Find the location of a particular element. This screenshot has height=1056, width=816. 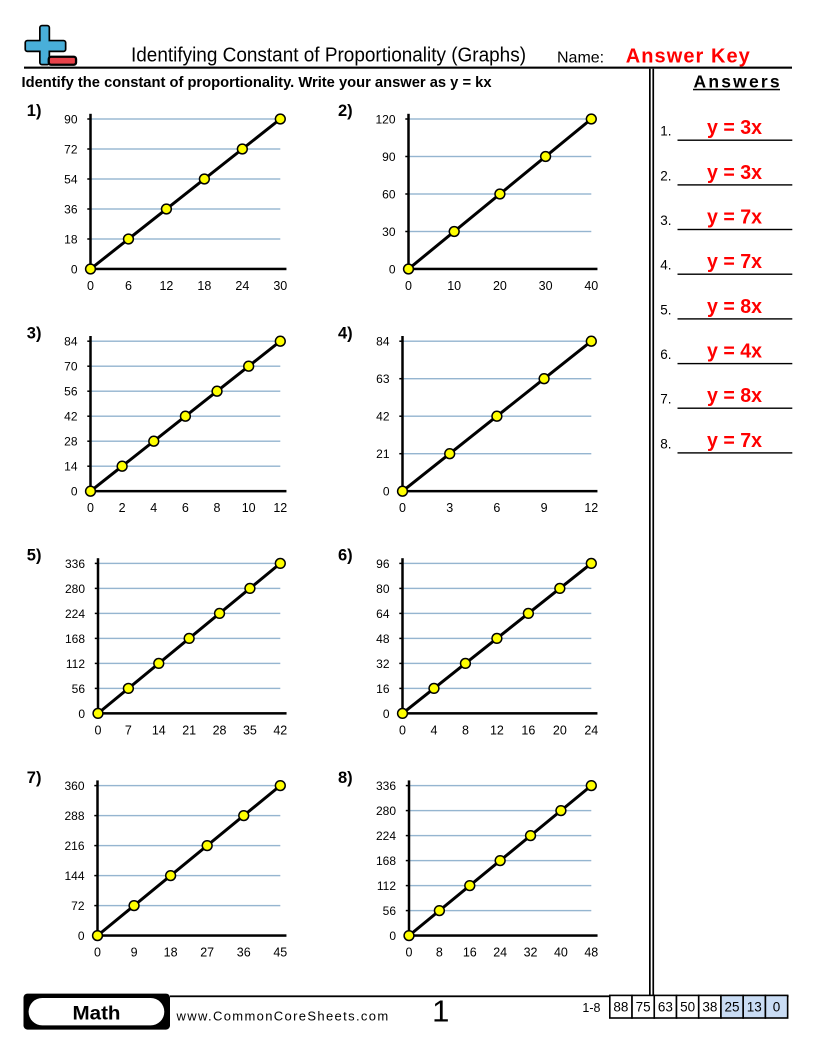

svg-text: 5) is located at coordinates (34, 556).